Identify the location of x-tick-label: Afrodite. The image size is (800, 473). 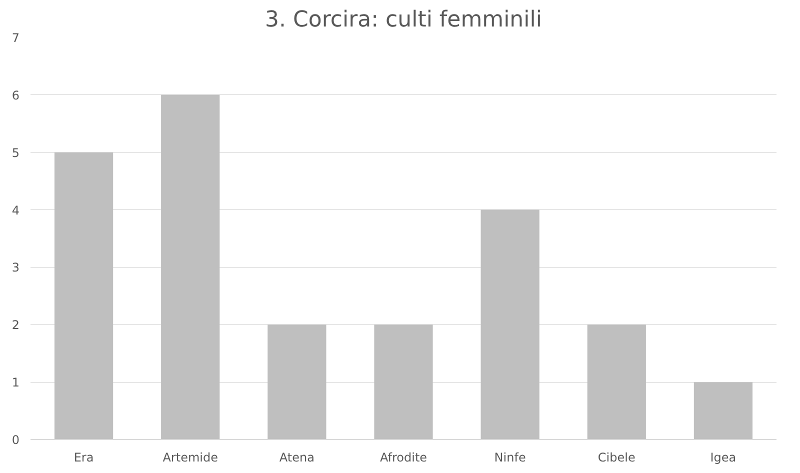
(404, 457).